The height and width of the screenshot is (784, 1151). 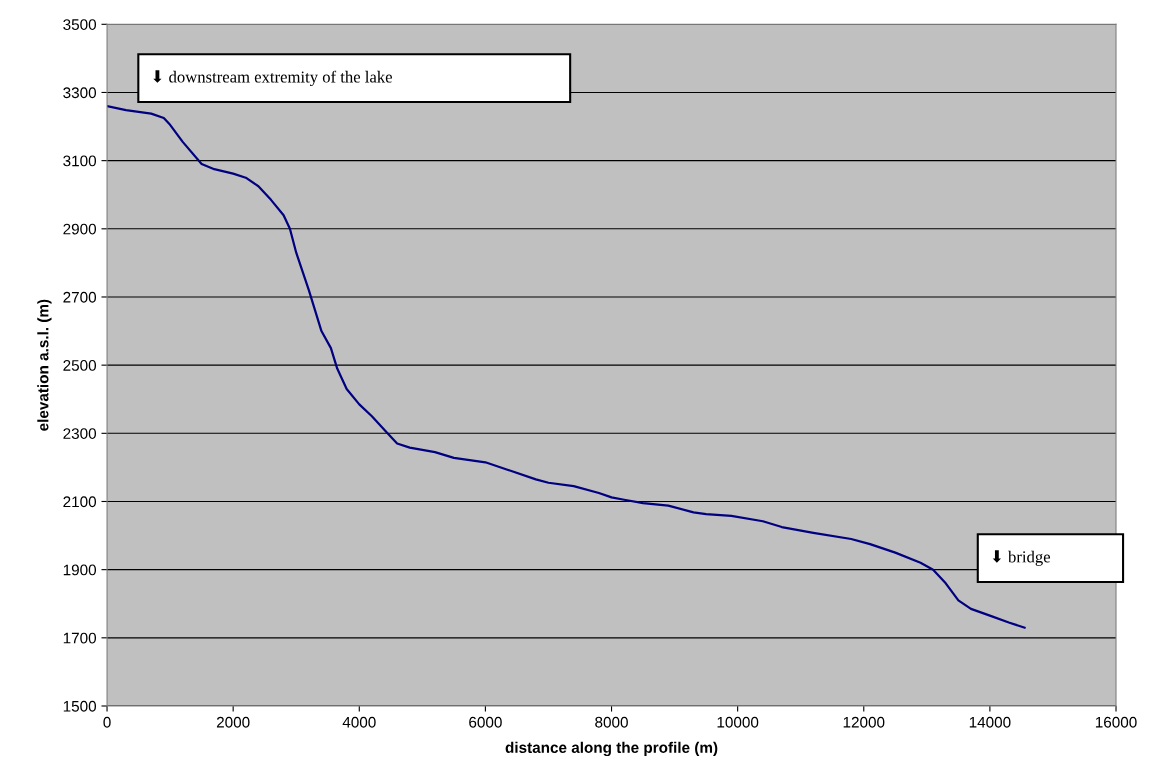 What do you see at coordinates (80, 638) in the screenshot?
I see `y-tick-label: 1700` at bounding box center [80, 638].